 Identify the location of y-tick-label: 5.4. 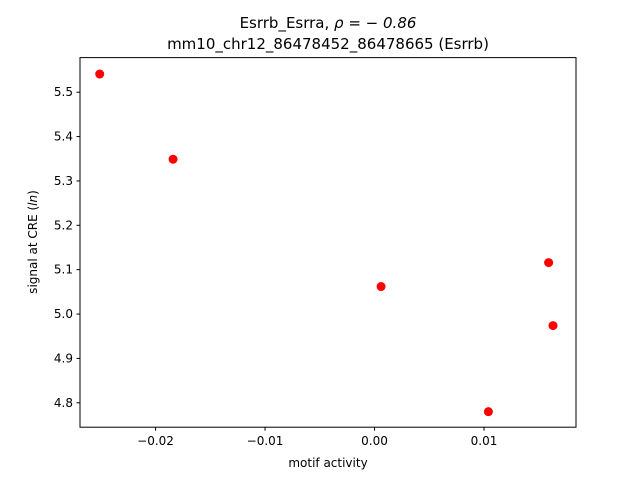
(63, 137).